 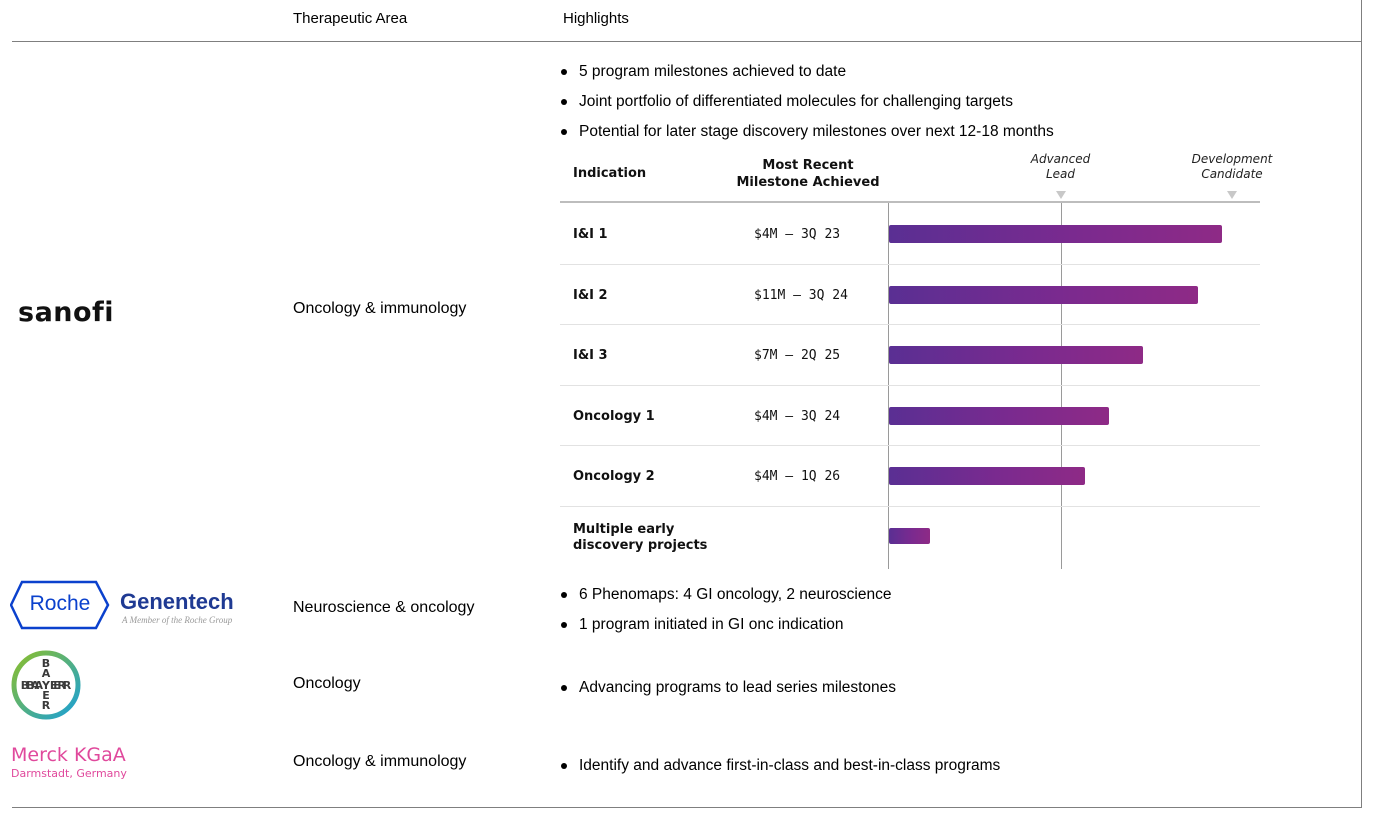 What do you see at coordinates (1232, 159) in the screenshot?
I see `stage-label-line1: Development` at bounding box center [1232, 159].